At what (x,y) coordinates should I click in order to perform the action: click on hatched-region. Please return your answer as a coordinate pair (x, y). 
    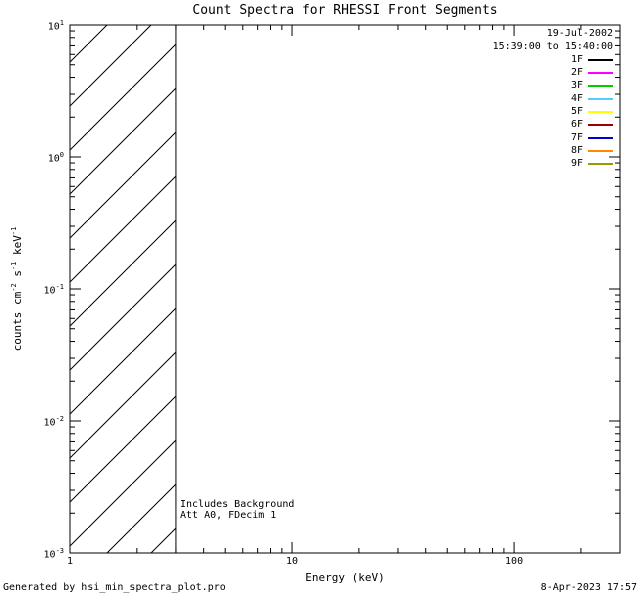
    Looking at the image, I should click on (123, 289).